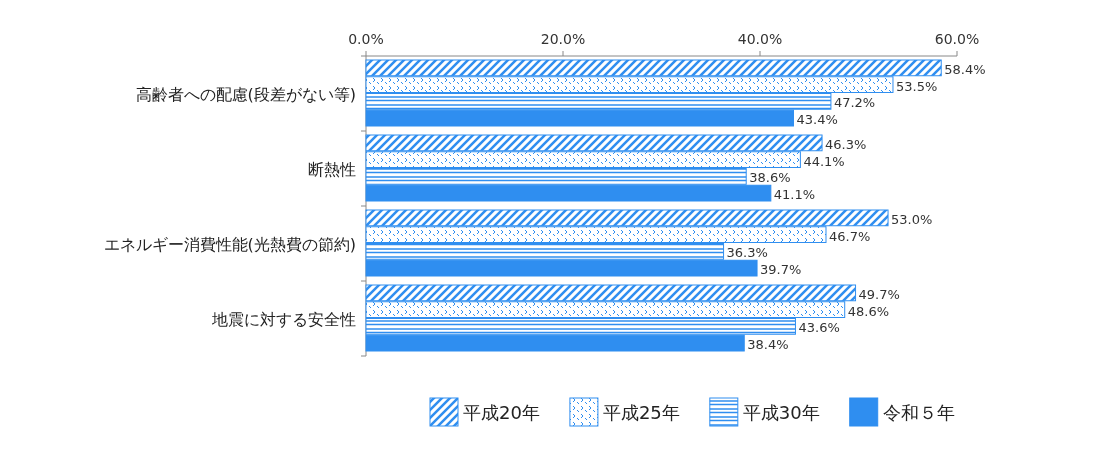  Describe the element at coordinates (817, 119) in the screenshot. I see `data-label: 43.4%` at that location.